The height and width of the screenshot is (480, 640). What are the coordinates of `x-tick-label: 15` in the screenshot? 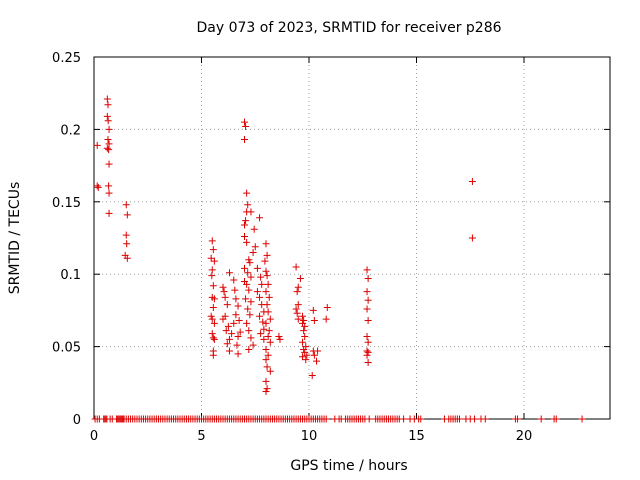 It's located at (416, 436).